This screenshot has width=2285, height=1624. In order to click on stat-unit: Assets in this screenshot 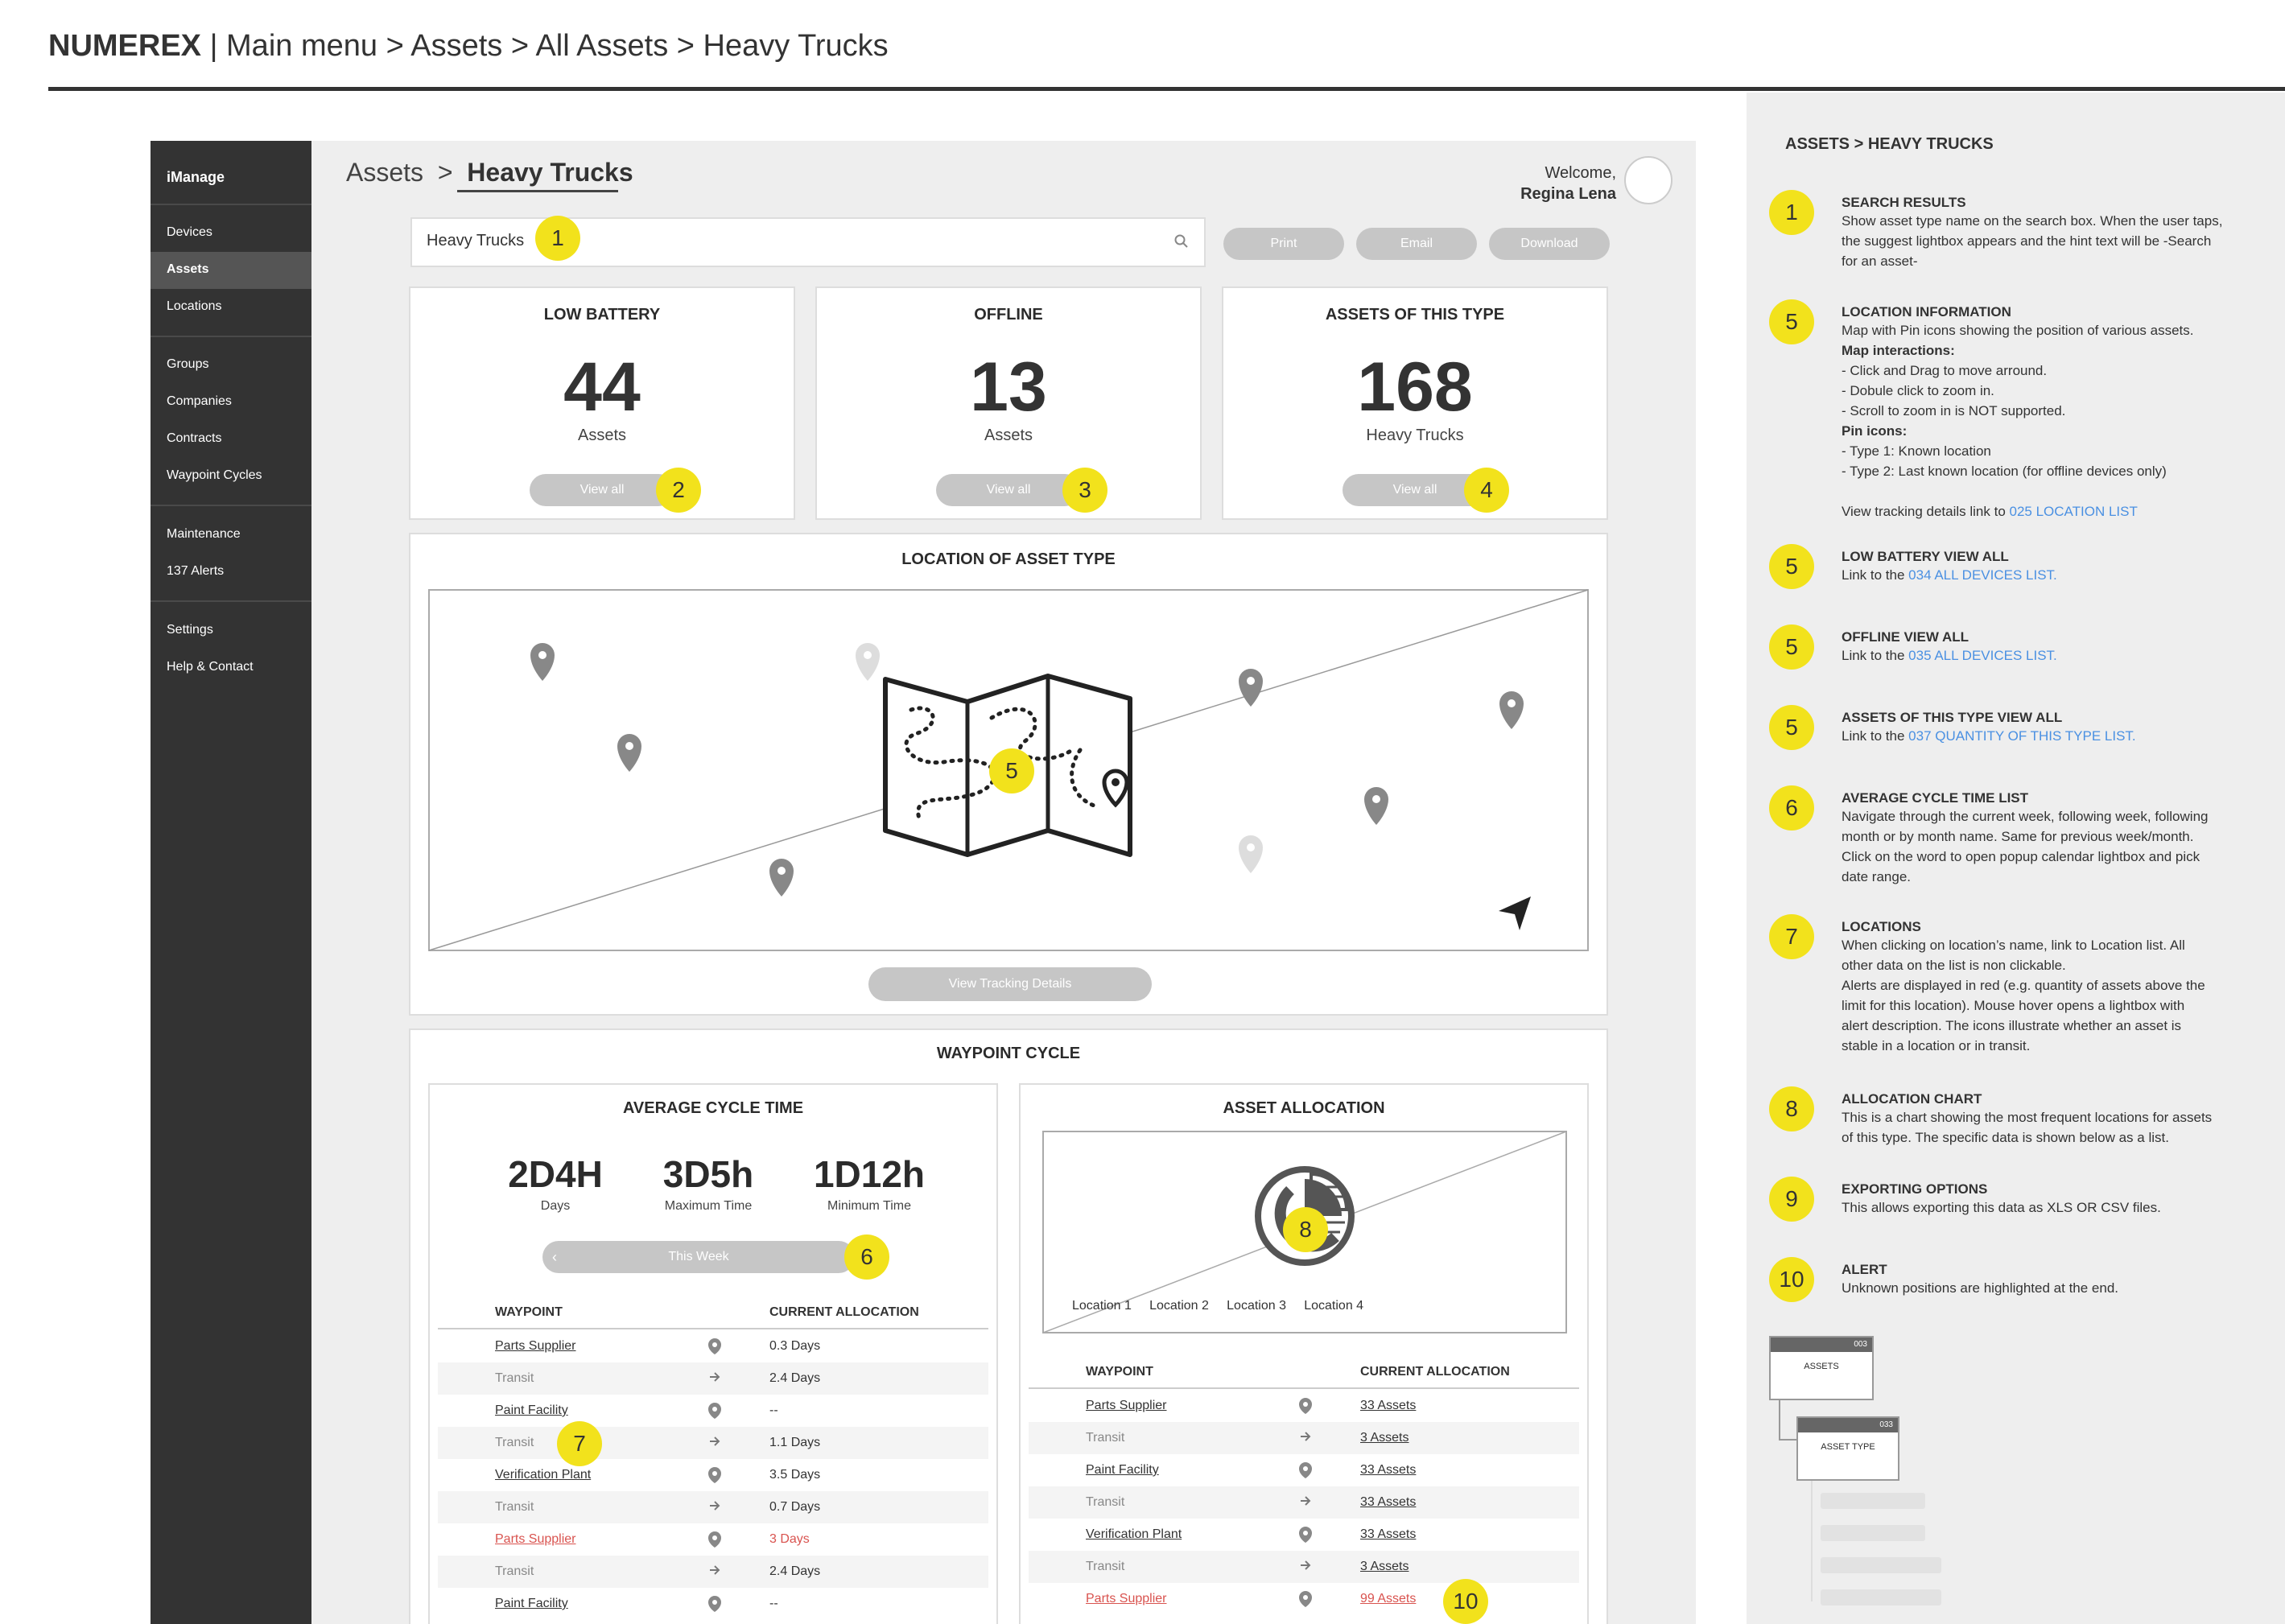, I will do `click(1008, 436)`.